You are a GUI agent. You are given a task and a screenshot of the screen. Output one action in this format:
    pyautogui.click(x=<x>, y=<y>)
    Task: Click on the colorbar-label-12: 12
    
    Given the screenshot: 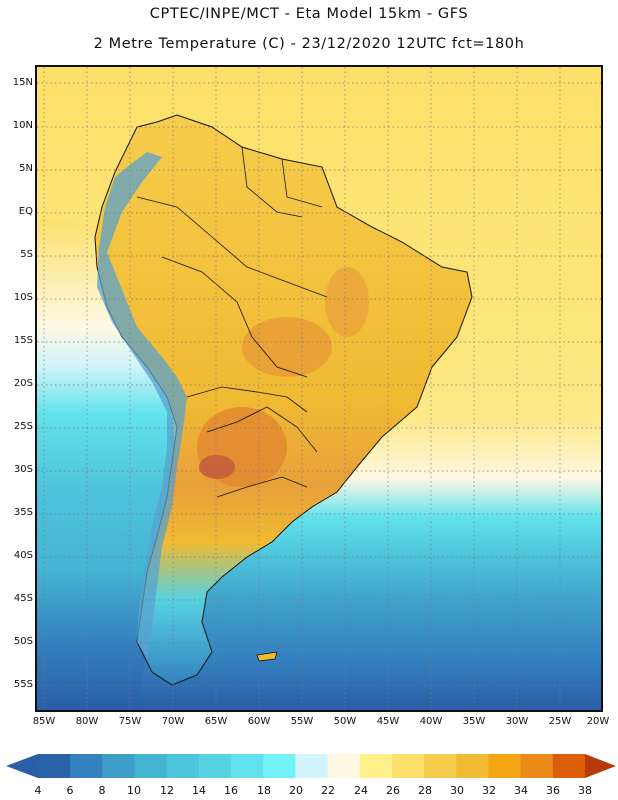 What is the action you would take?
    pyautogui.click(x=167, y=790)
    